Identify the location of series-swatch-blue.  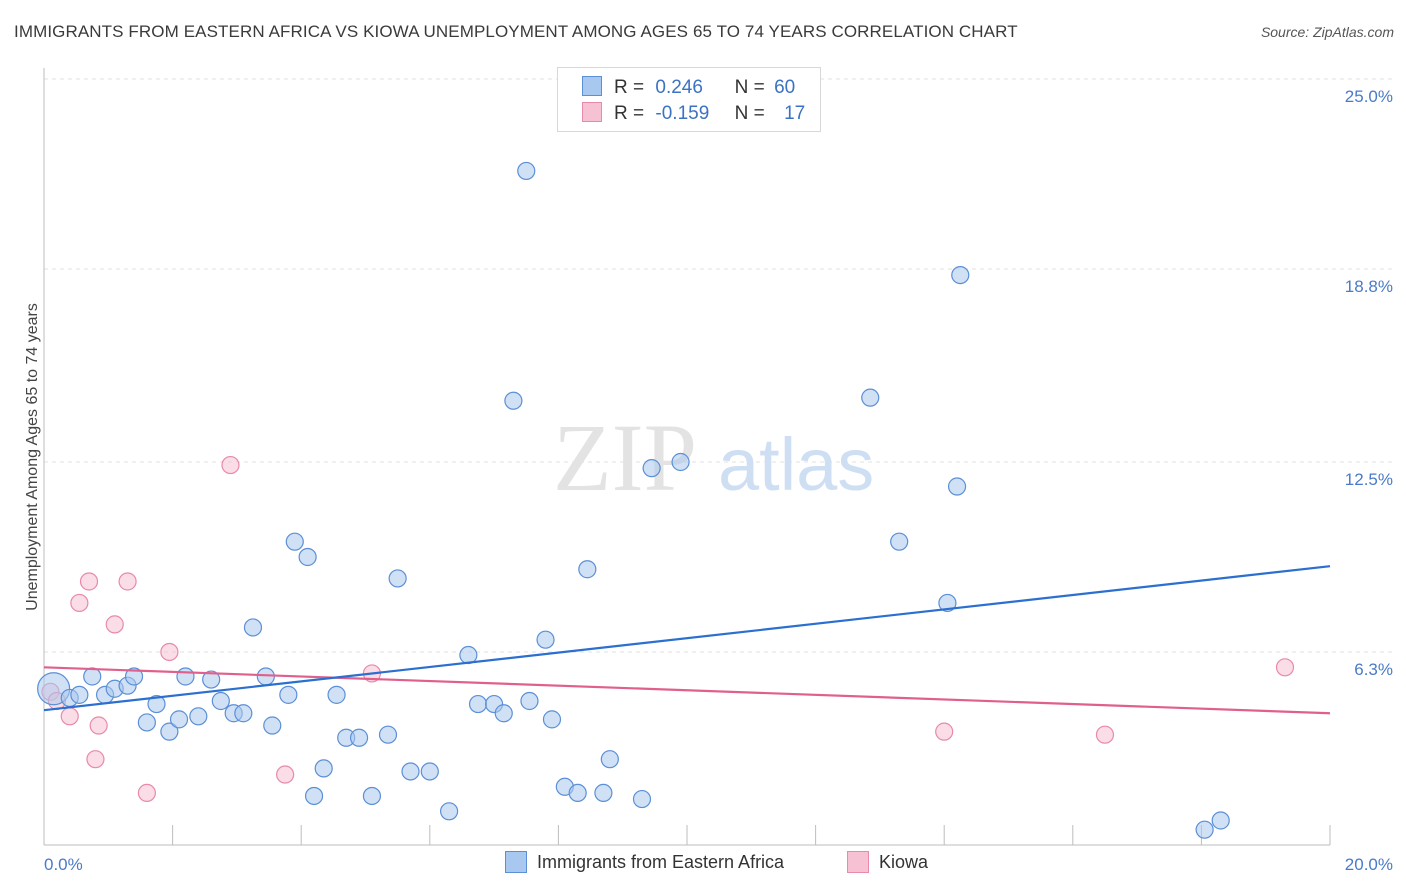
(516, 862).